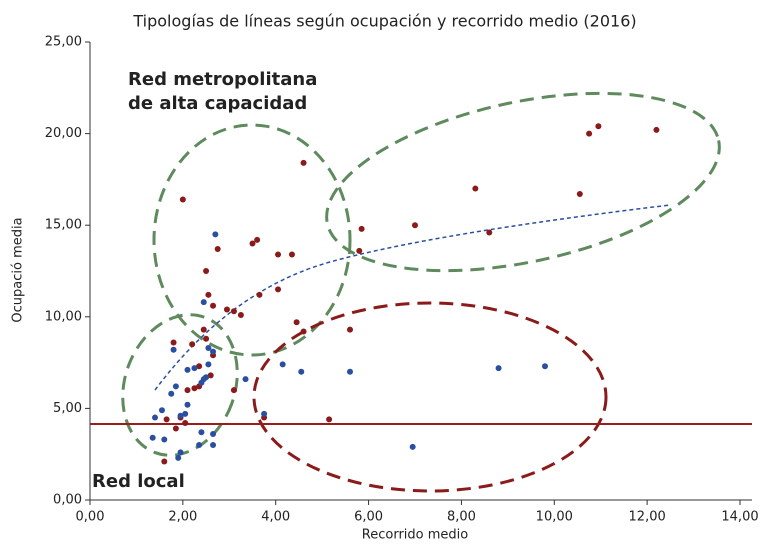  What do you see at coordinates (222, 79) in the screenshot?
I see `annotation: Red metropolitana` at bounding box center [222, 79].